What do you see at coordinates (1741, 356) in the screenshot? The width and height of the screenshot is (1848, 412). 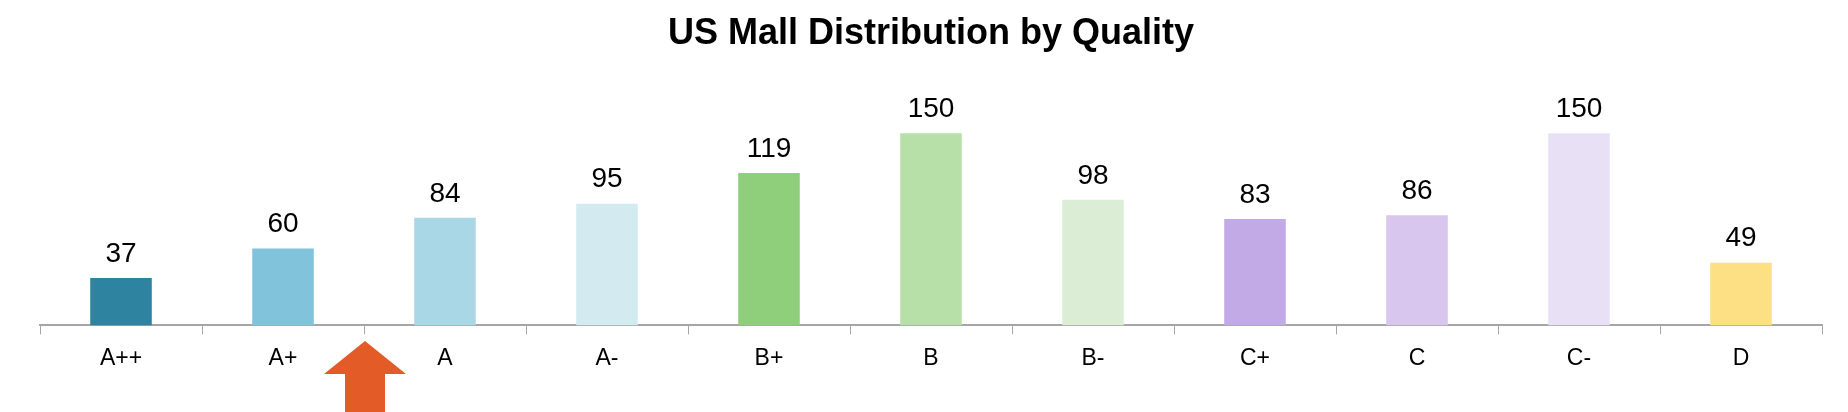 I see `x-tick-label: D` at bounding box center [1741, 356].